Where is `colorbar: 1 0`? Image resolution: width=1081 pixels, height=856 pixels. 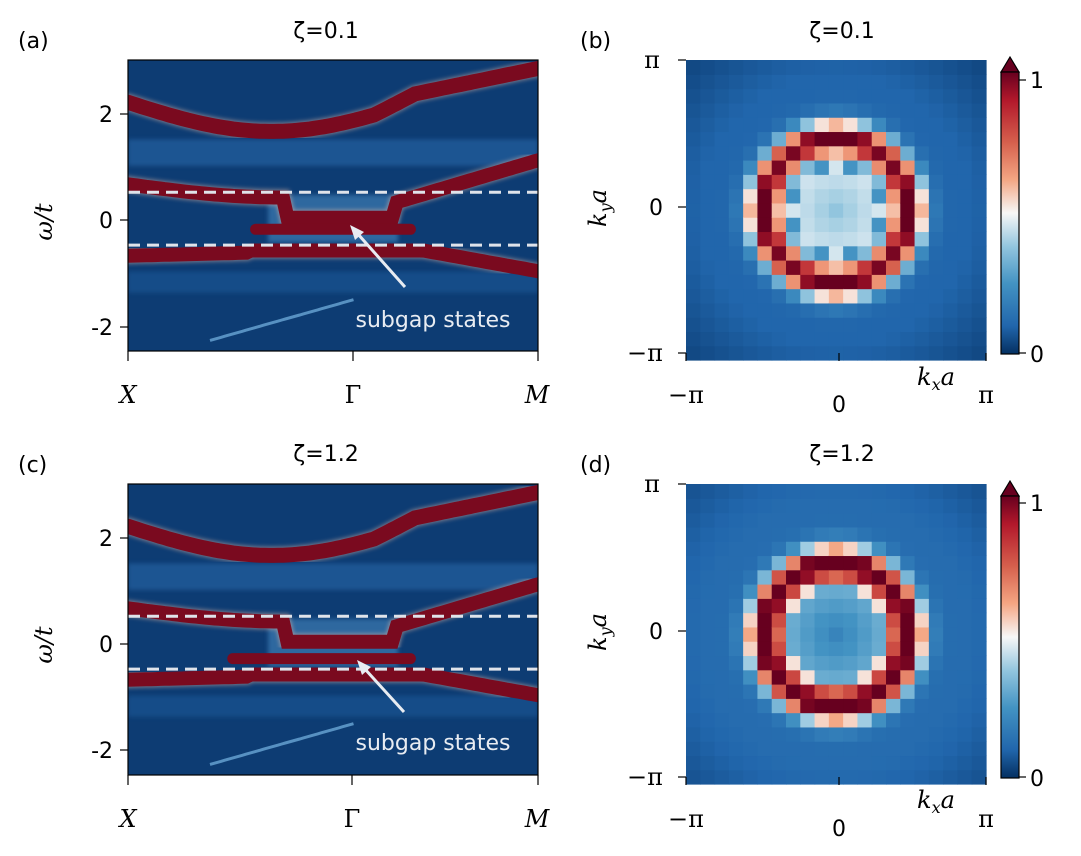
colorbar: 1 0 is located at coordinates (1021, 635).